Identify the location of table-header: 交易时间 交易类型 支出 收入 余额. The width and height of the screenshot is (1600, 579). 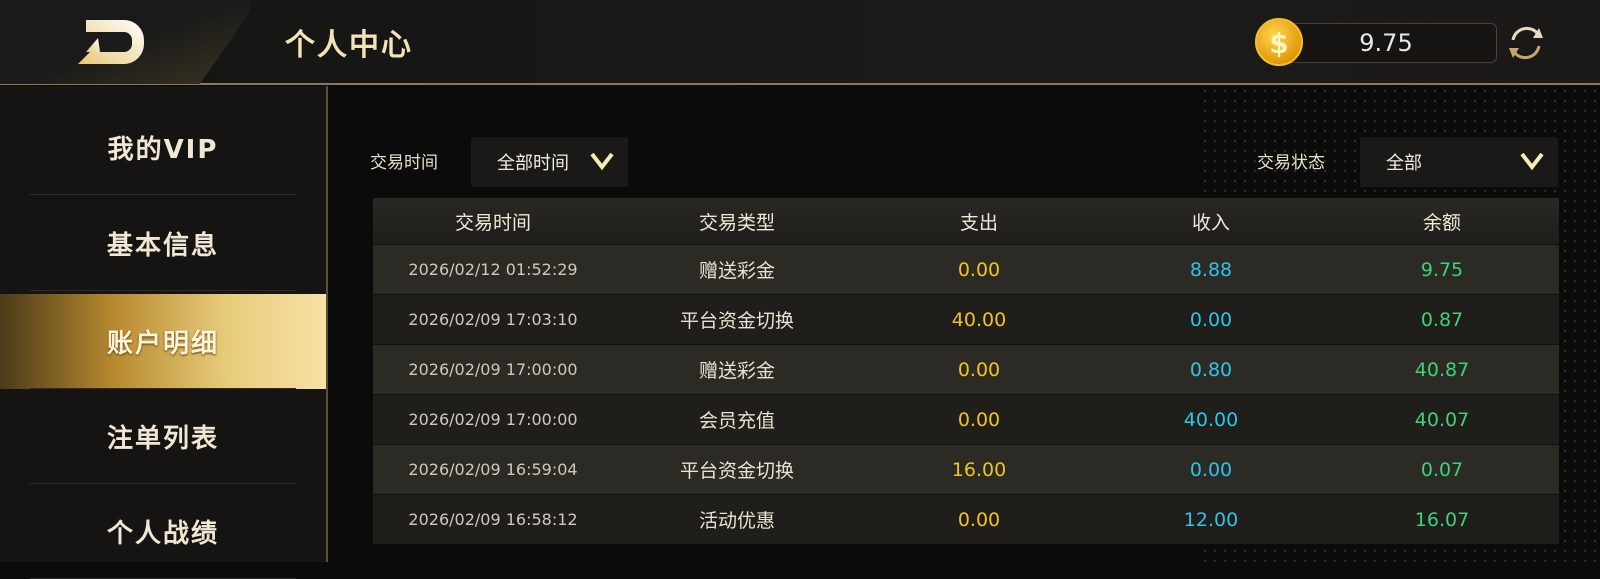
(966, 221).